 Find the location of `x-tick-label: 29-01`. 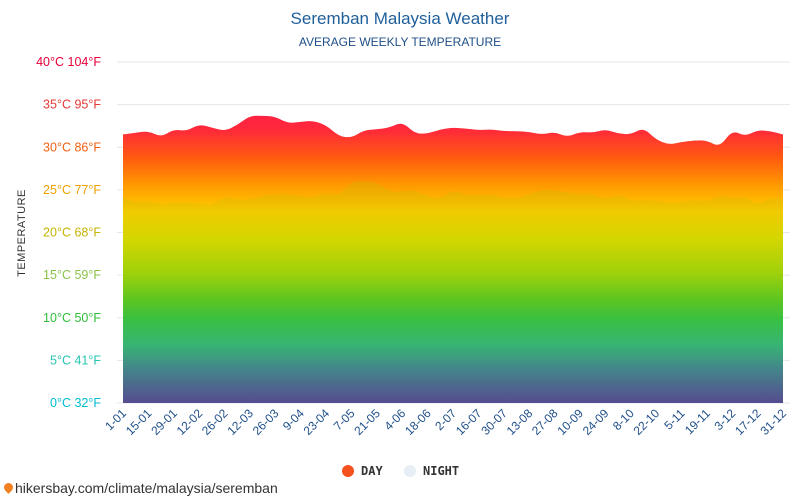

x-tick-label: 29-01 is located at coordinates (164, 422).